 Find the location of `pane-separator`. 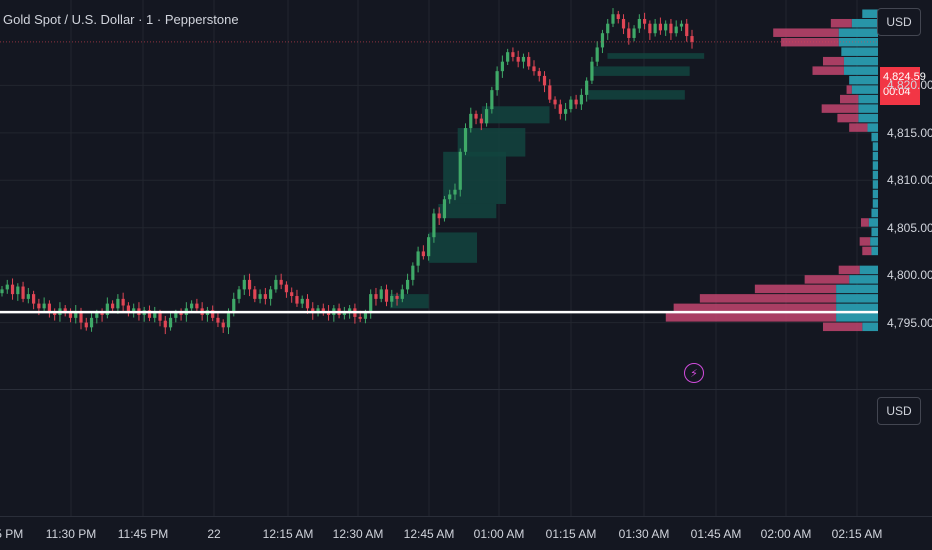

pane-separator is located at coordinates (466, 389).